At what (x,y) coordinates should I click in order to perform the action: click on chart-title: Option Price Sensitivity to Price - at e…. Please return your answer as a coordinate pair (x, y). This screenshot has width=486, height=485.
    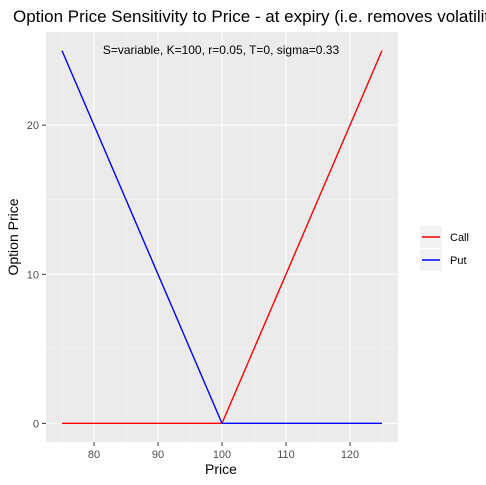
    Looking at the image, I should click on (249, 16).